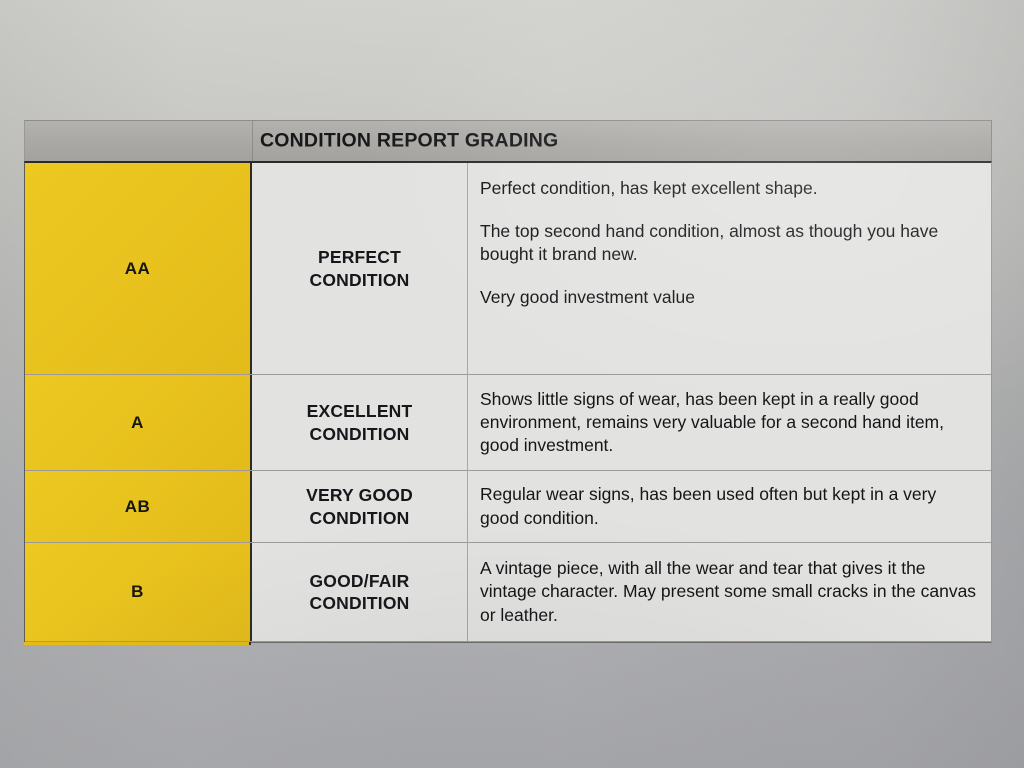  I want to click on table-header-bar: CONDITION REPORT GRADING, so click(508, 140).